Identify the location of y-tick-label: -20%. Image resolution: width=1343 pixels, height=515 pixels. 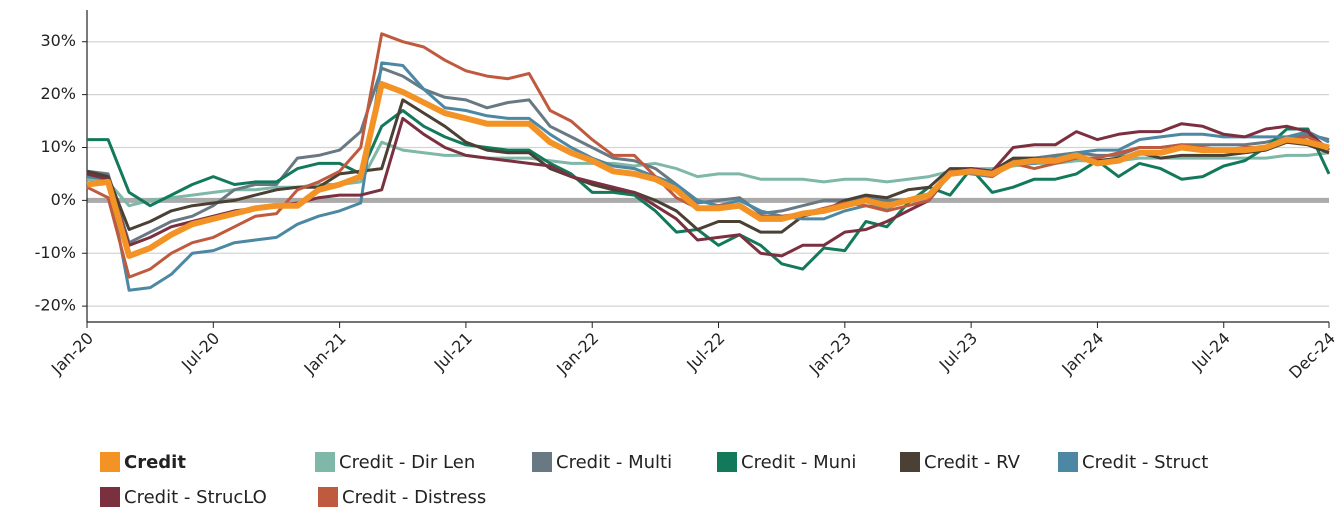
(55, 305).